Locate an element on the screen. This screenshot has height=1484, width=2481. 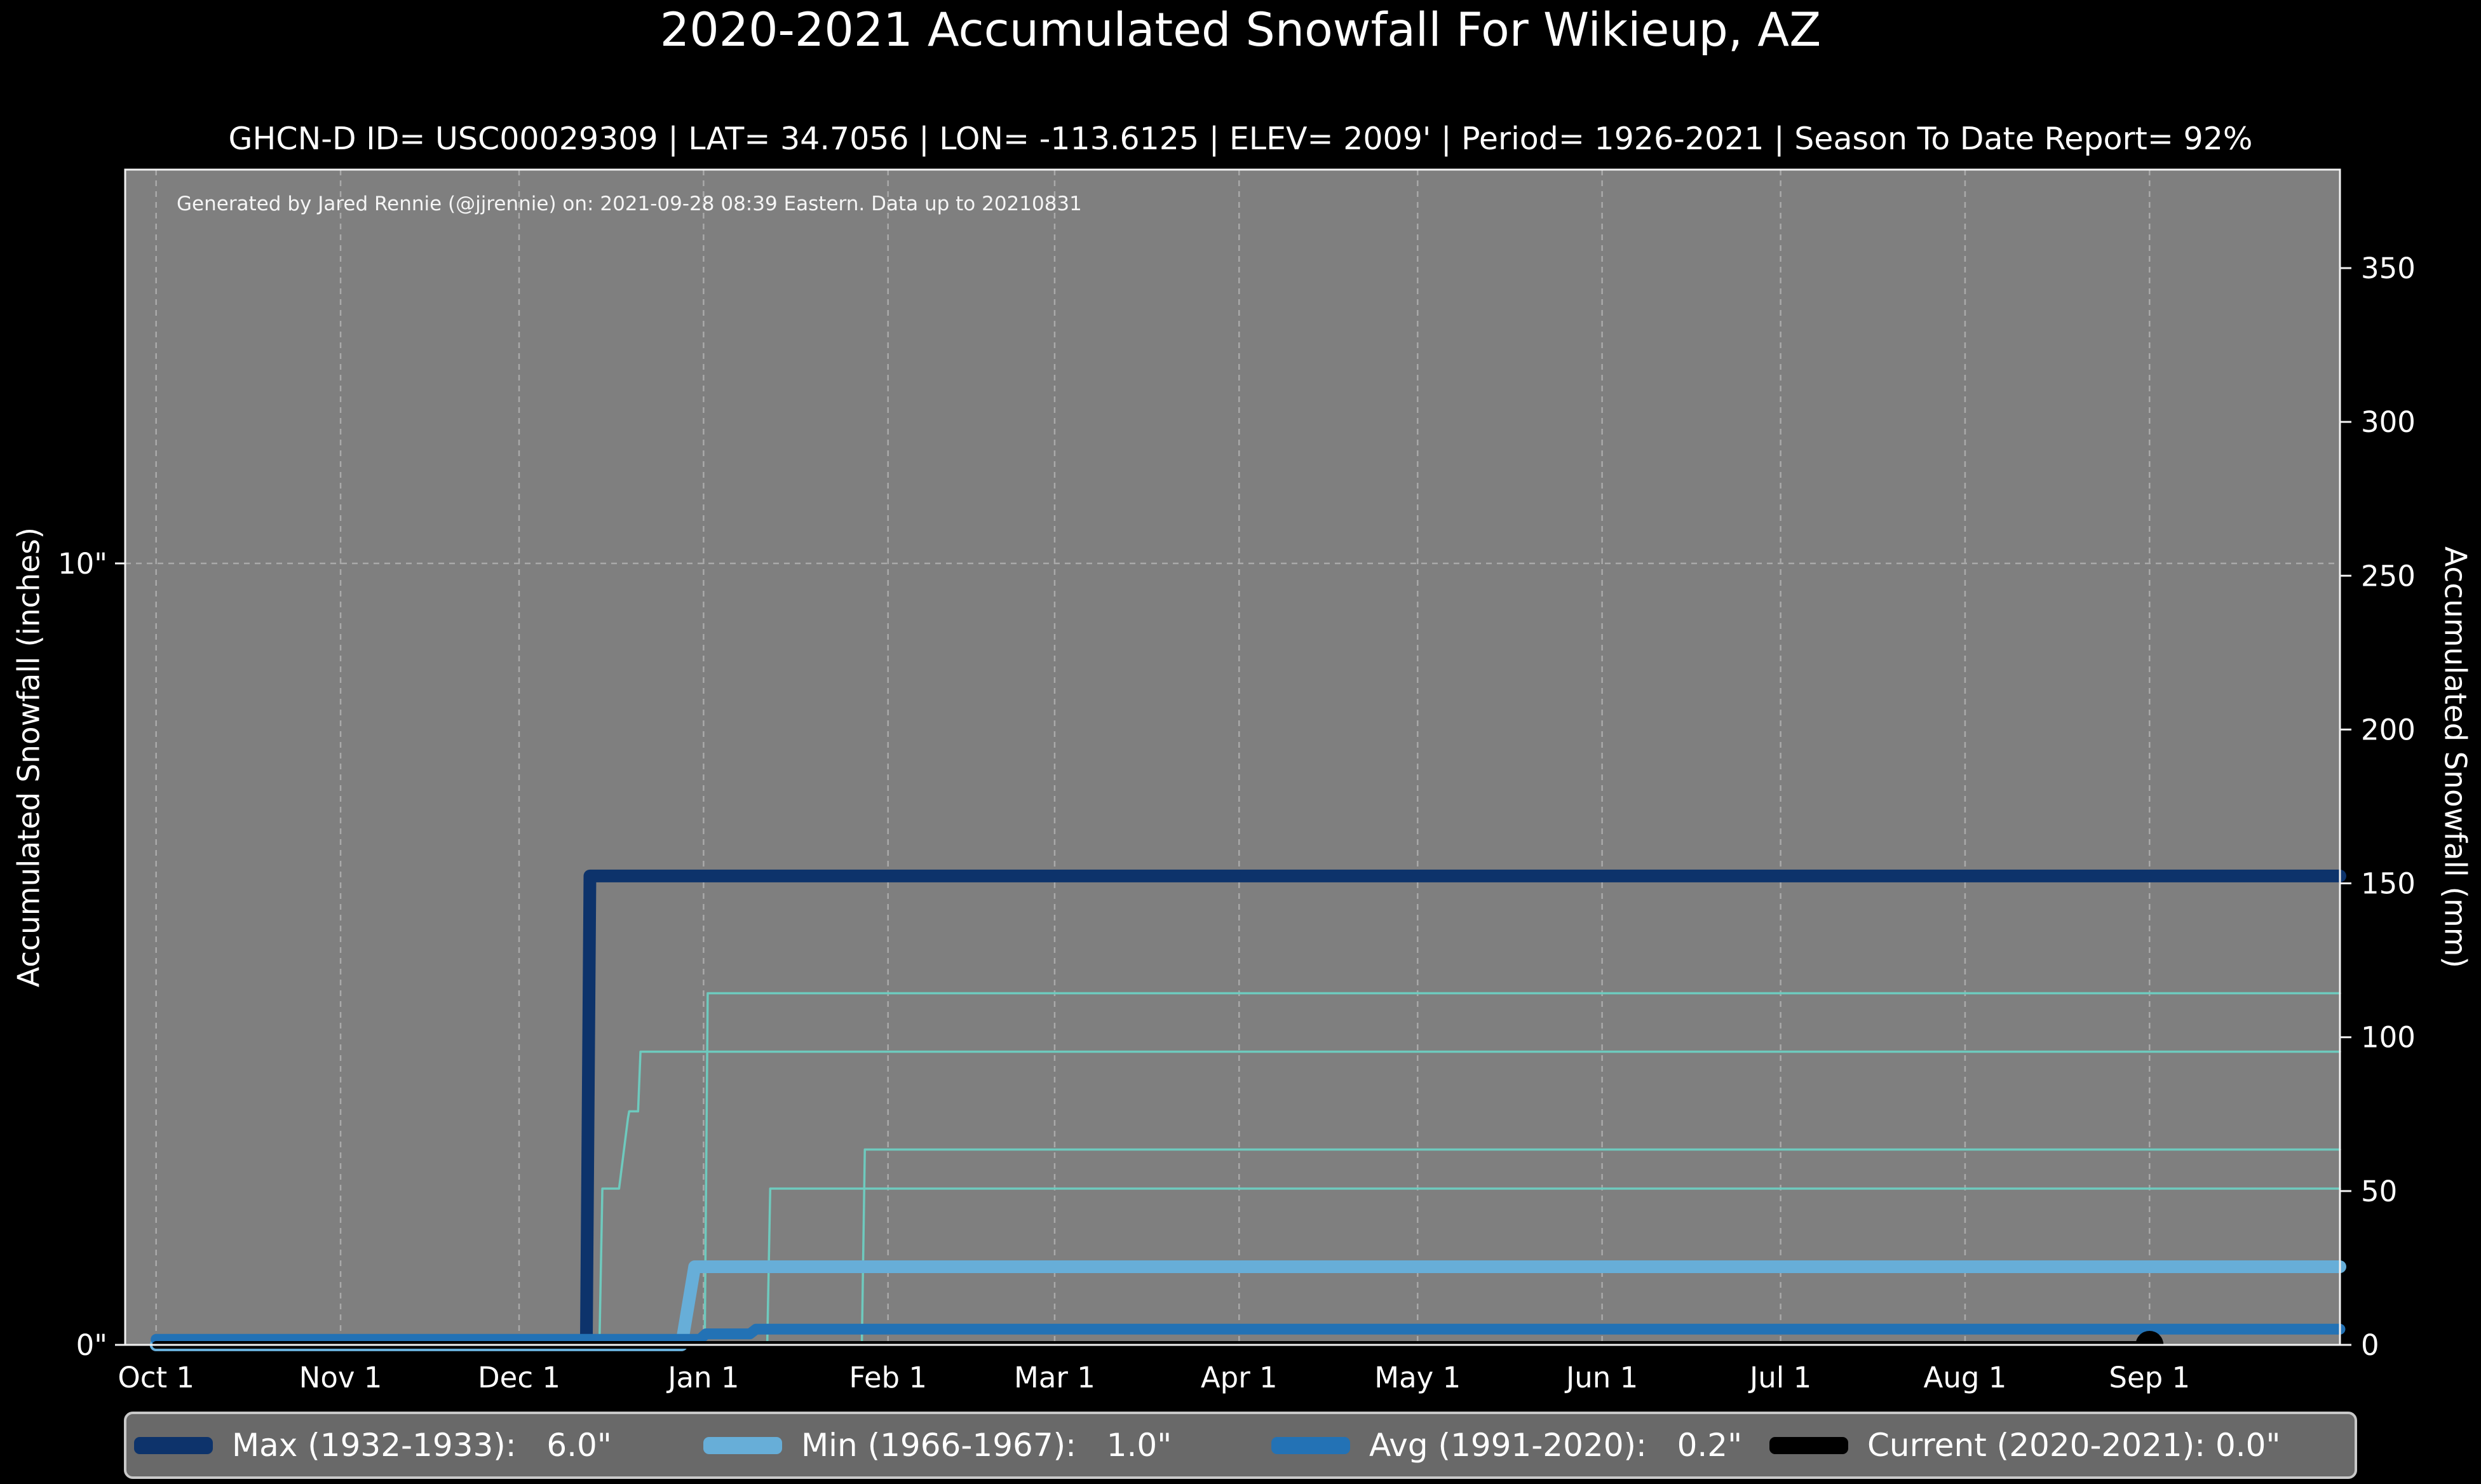
legend-item-max: Max (1932-1933): 6.0" is located at coordinates (373, 1445).